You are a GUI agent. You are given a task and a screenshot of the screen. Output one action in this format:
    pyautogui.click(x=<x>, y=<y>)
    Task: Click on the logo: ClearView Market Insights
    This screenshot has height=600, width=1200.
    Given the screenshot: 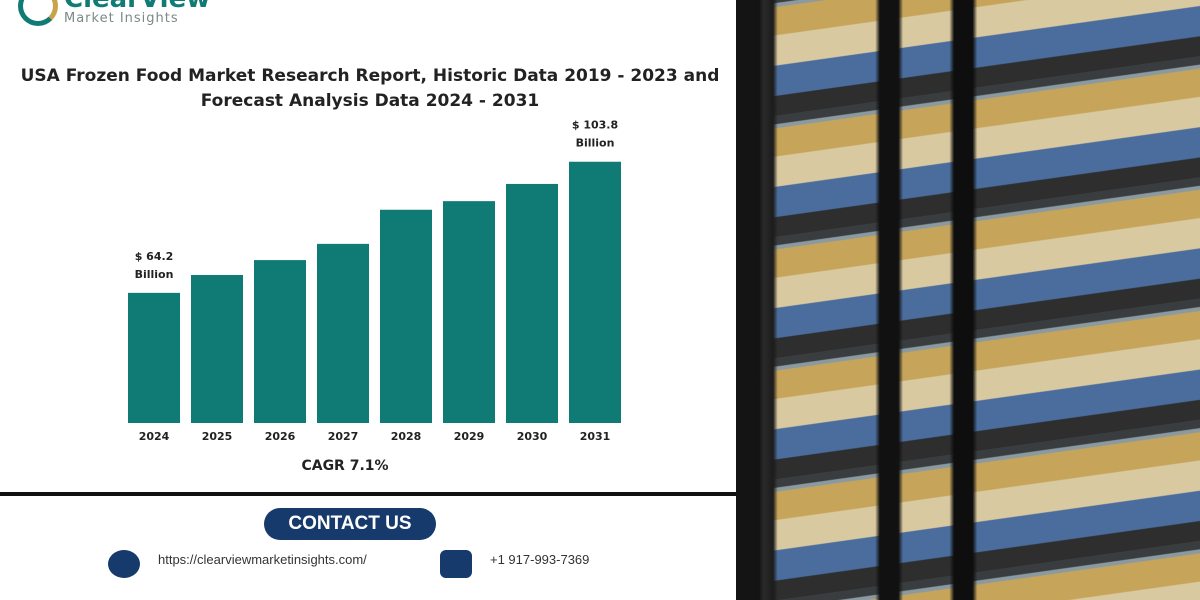 What is the action you would take?
    pyautogui.click(x=114, y=13)
    